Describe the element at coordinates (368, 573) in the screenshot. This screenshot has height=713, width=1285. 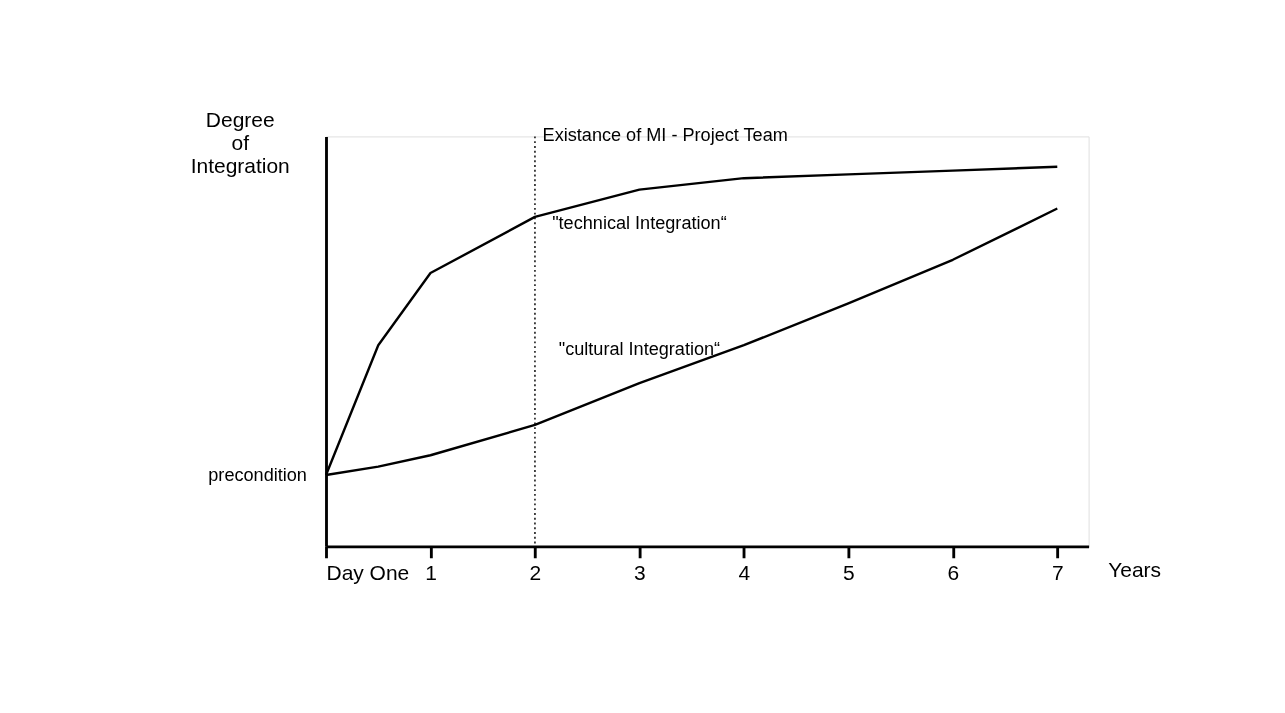
I see `x-tick-label: Day One` at that location.